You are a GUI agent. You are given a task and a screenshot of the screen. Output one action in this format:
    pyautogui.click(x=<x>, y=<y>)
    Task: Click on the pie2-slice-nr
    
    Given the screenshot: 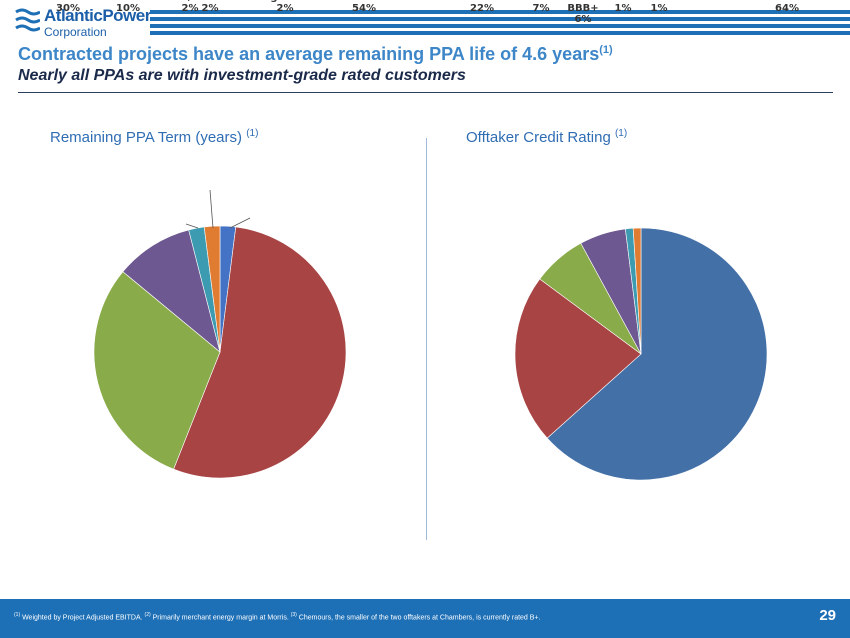 What is the action you would take?
    pyautogui.click(x=637, y=291)
    